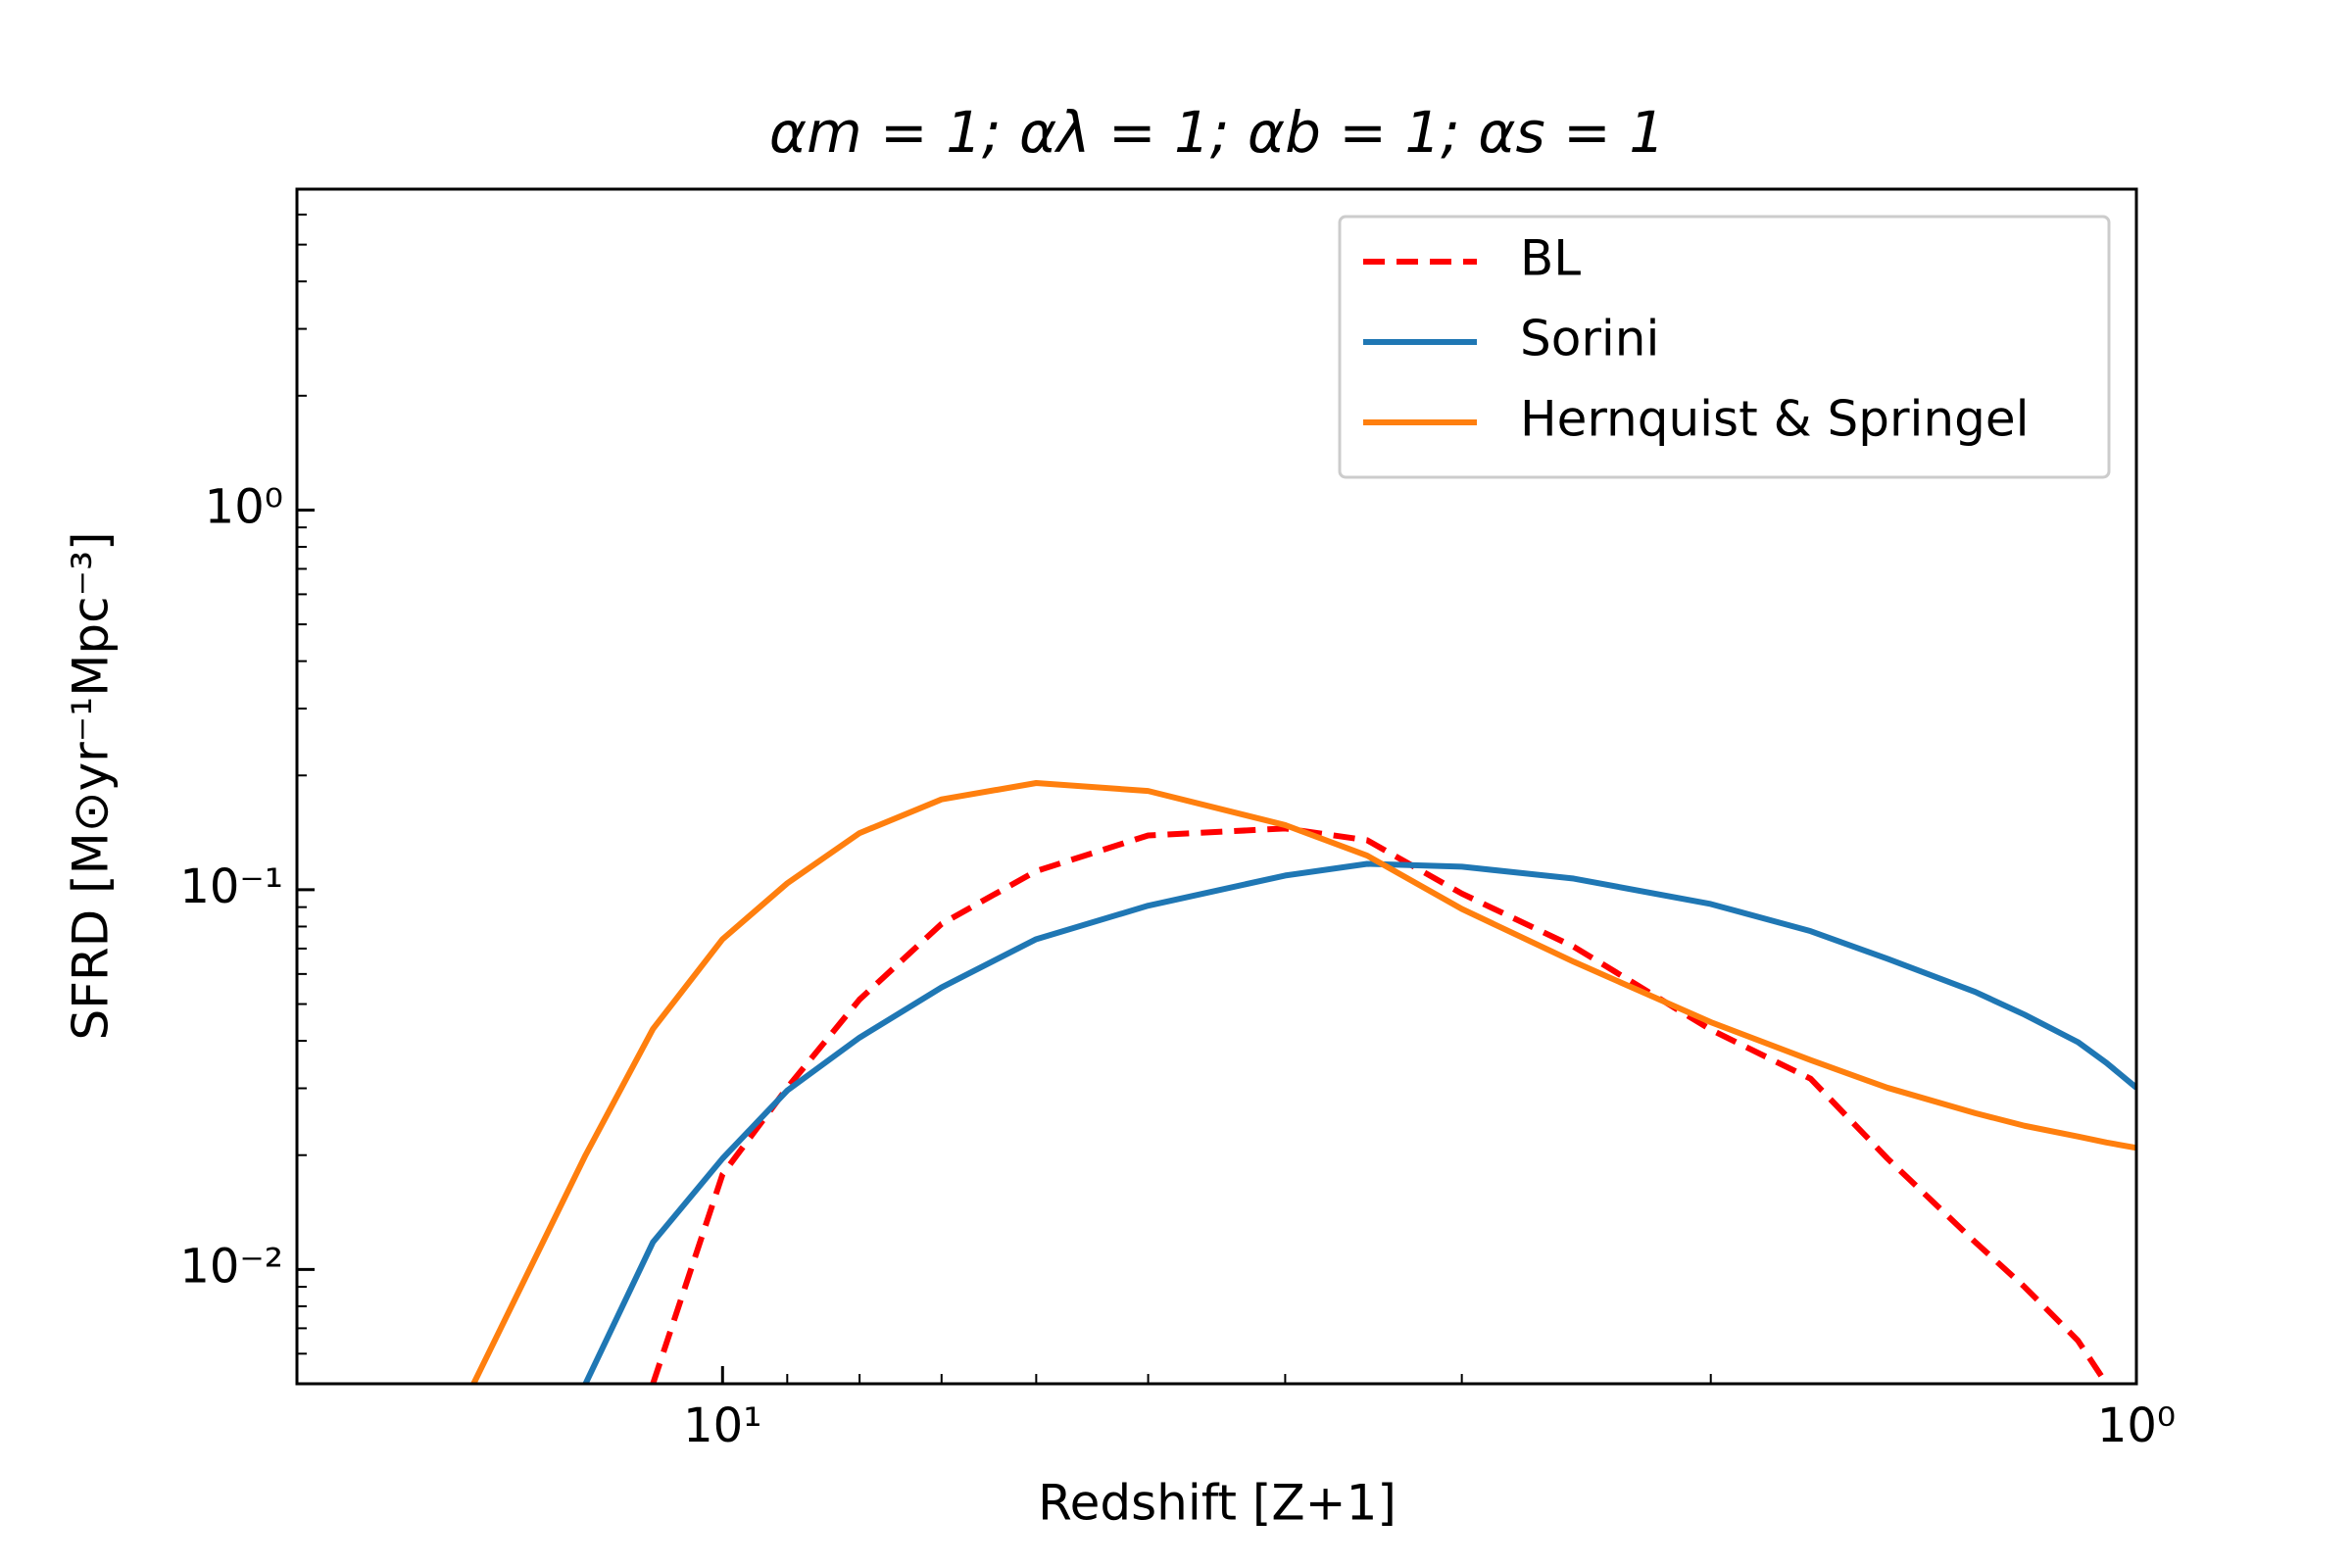 The height and width of the screenshot is (1568, 2352). I want to click on y-tick-label: 10⁻², so click(231, 1266).